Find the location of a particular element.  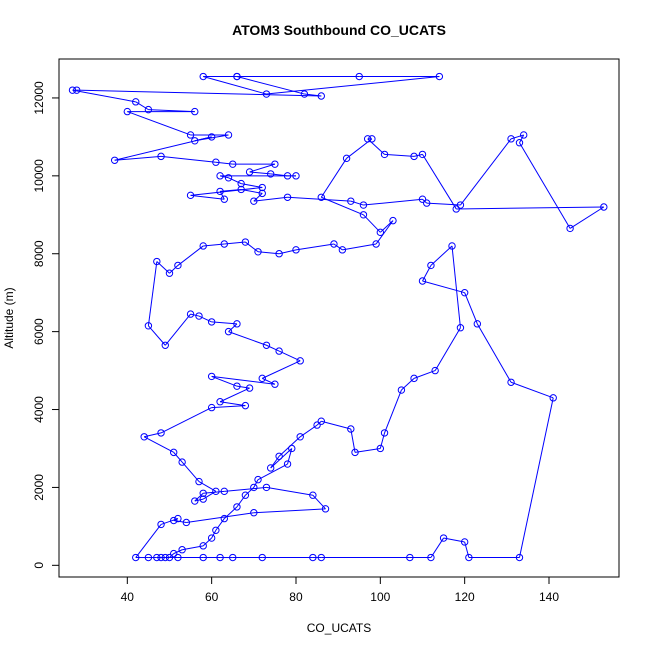

chart-title: ATOM3 Southbound CO_UCATS is located at coordinates (339, 30).